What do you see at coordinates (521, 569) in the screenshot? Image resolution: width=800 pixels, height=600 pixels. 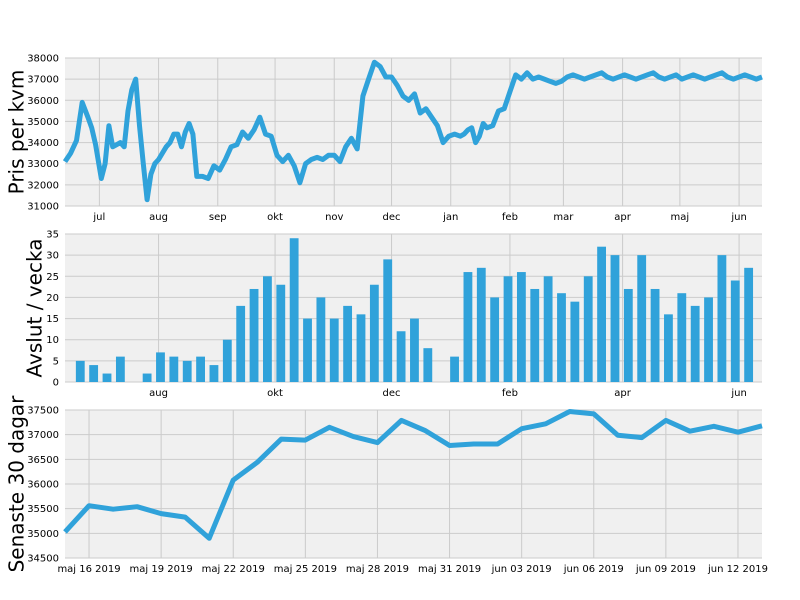 I see `x-tick-label: jun 03 2019` at bounding box center [521, 569].